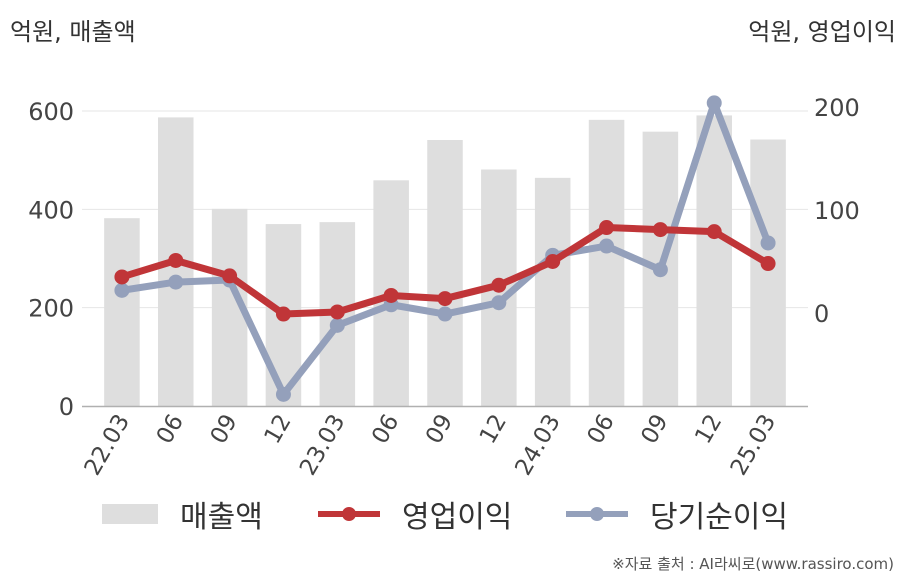  I want to click on x-tick-label: 25.03, so click(753, 445).